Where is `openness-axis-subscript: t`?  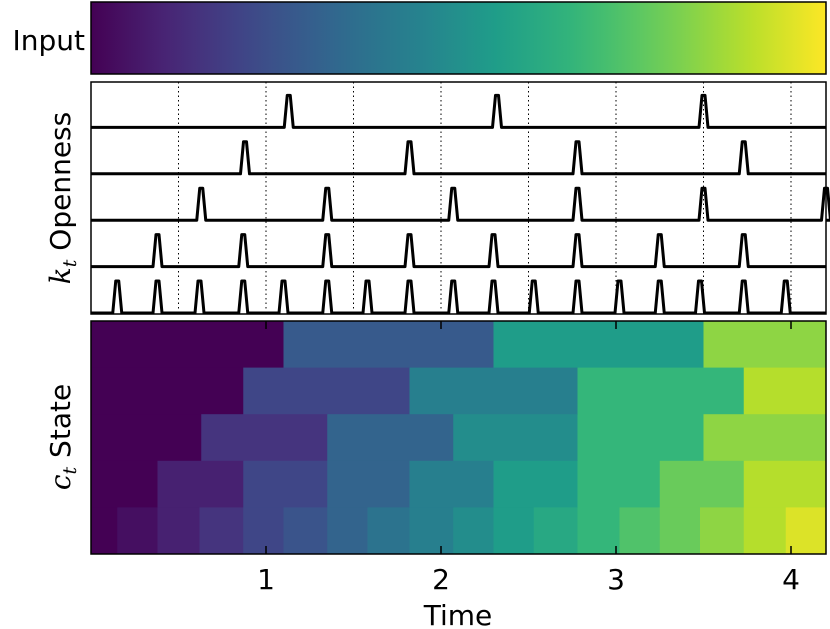
openness-axis-subscript: t is located at coordinates (70, 263).